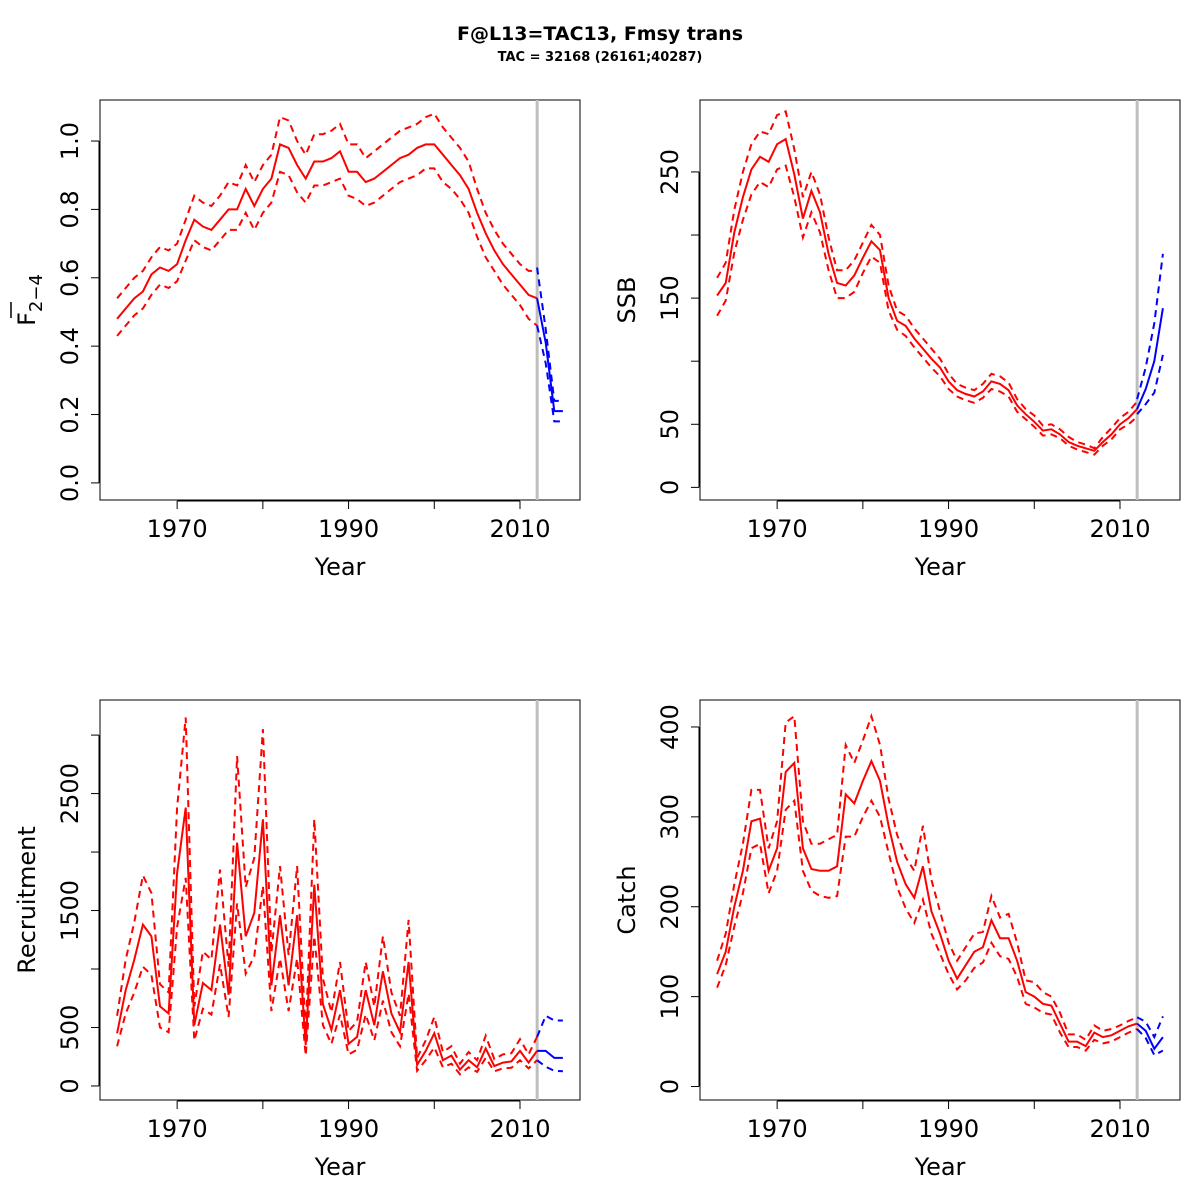 Image resolution: width=1200 pixels, height=1200 pixels. What do you see at coordinates (948, 529) in the screenshot?
I see `ssb-x-tick-label-1990: 1990` at bounding box center [948, 529].